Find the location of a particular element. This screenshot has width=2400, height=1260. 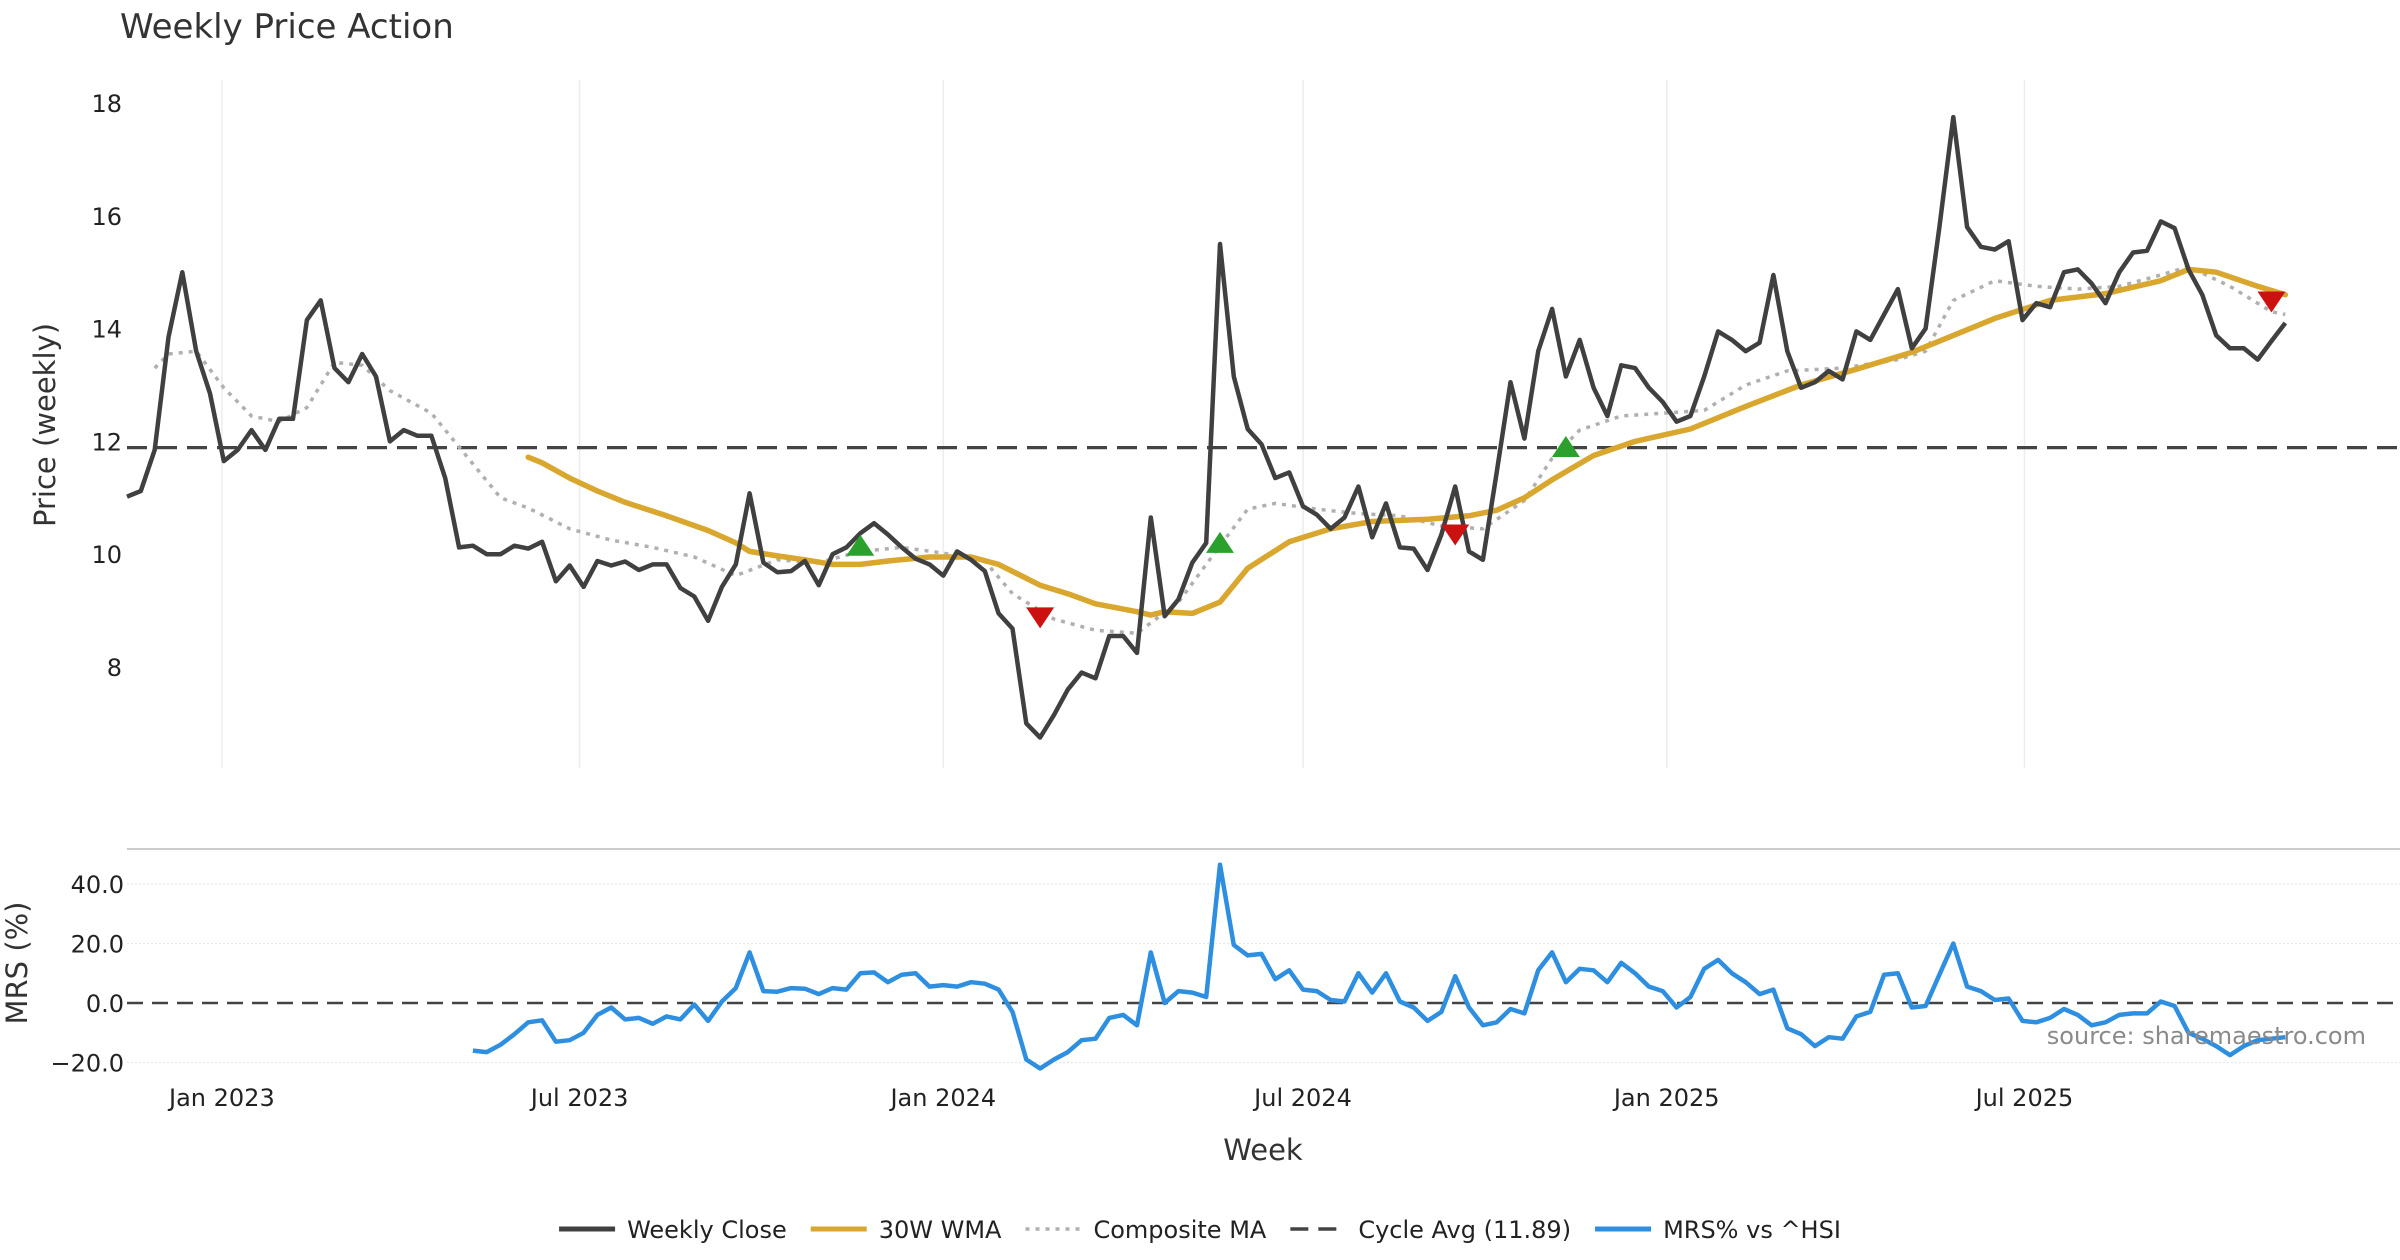

mrs-line is located at coordinates (1379, 966).